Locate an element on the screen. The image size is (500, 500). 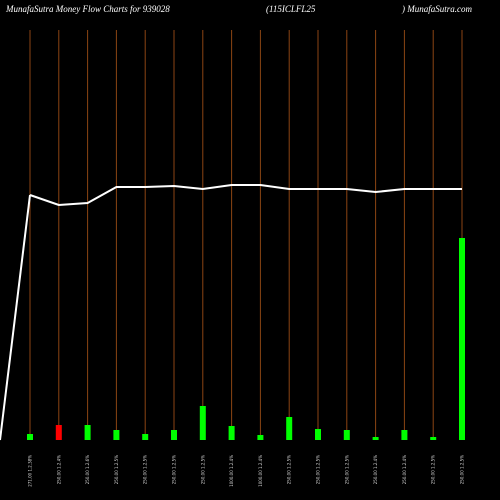
chart-subtitle: (115ICLFL25 is located at coordinates (291, 9).